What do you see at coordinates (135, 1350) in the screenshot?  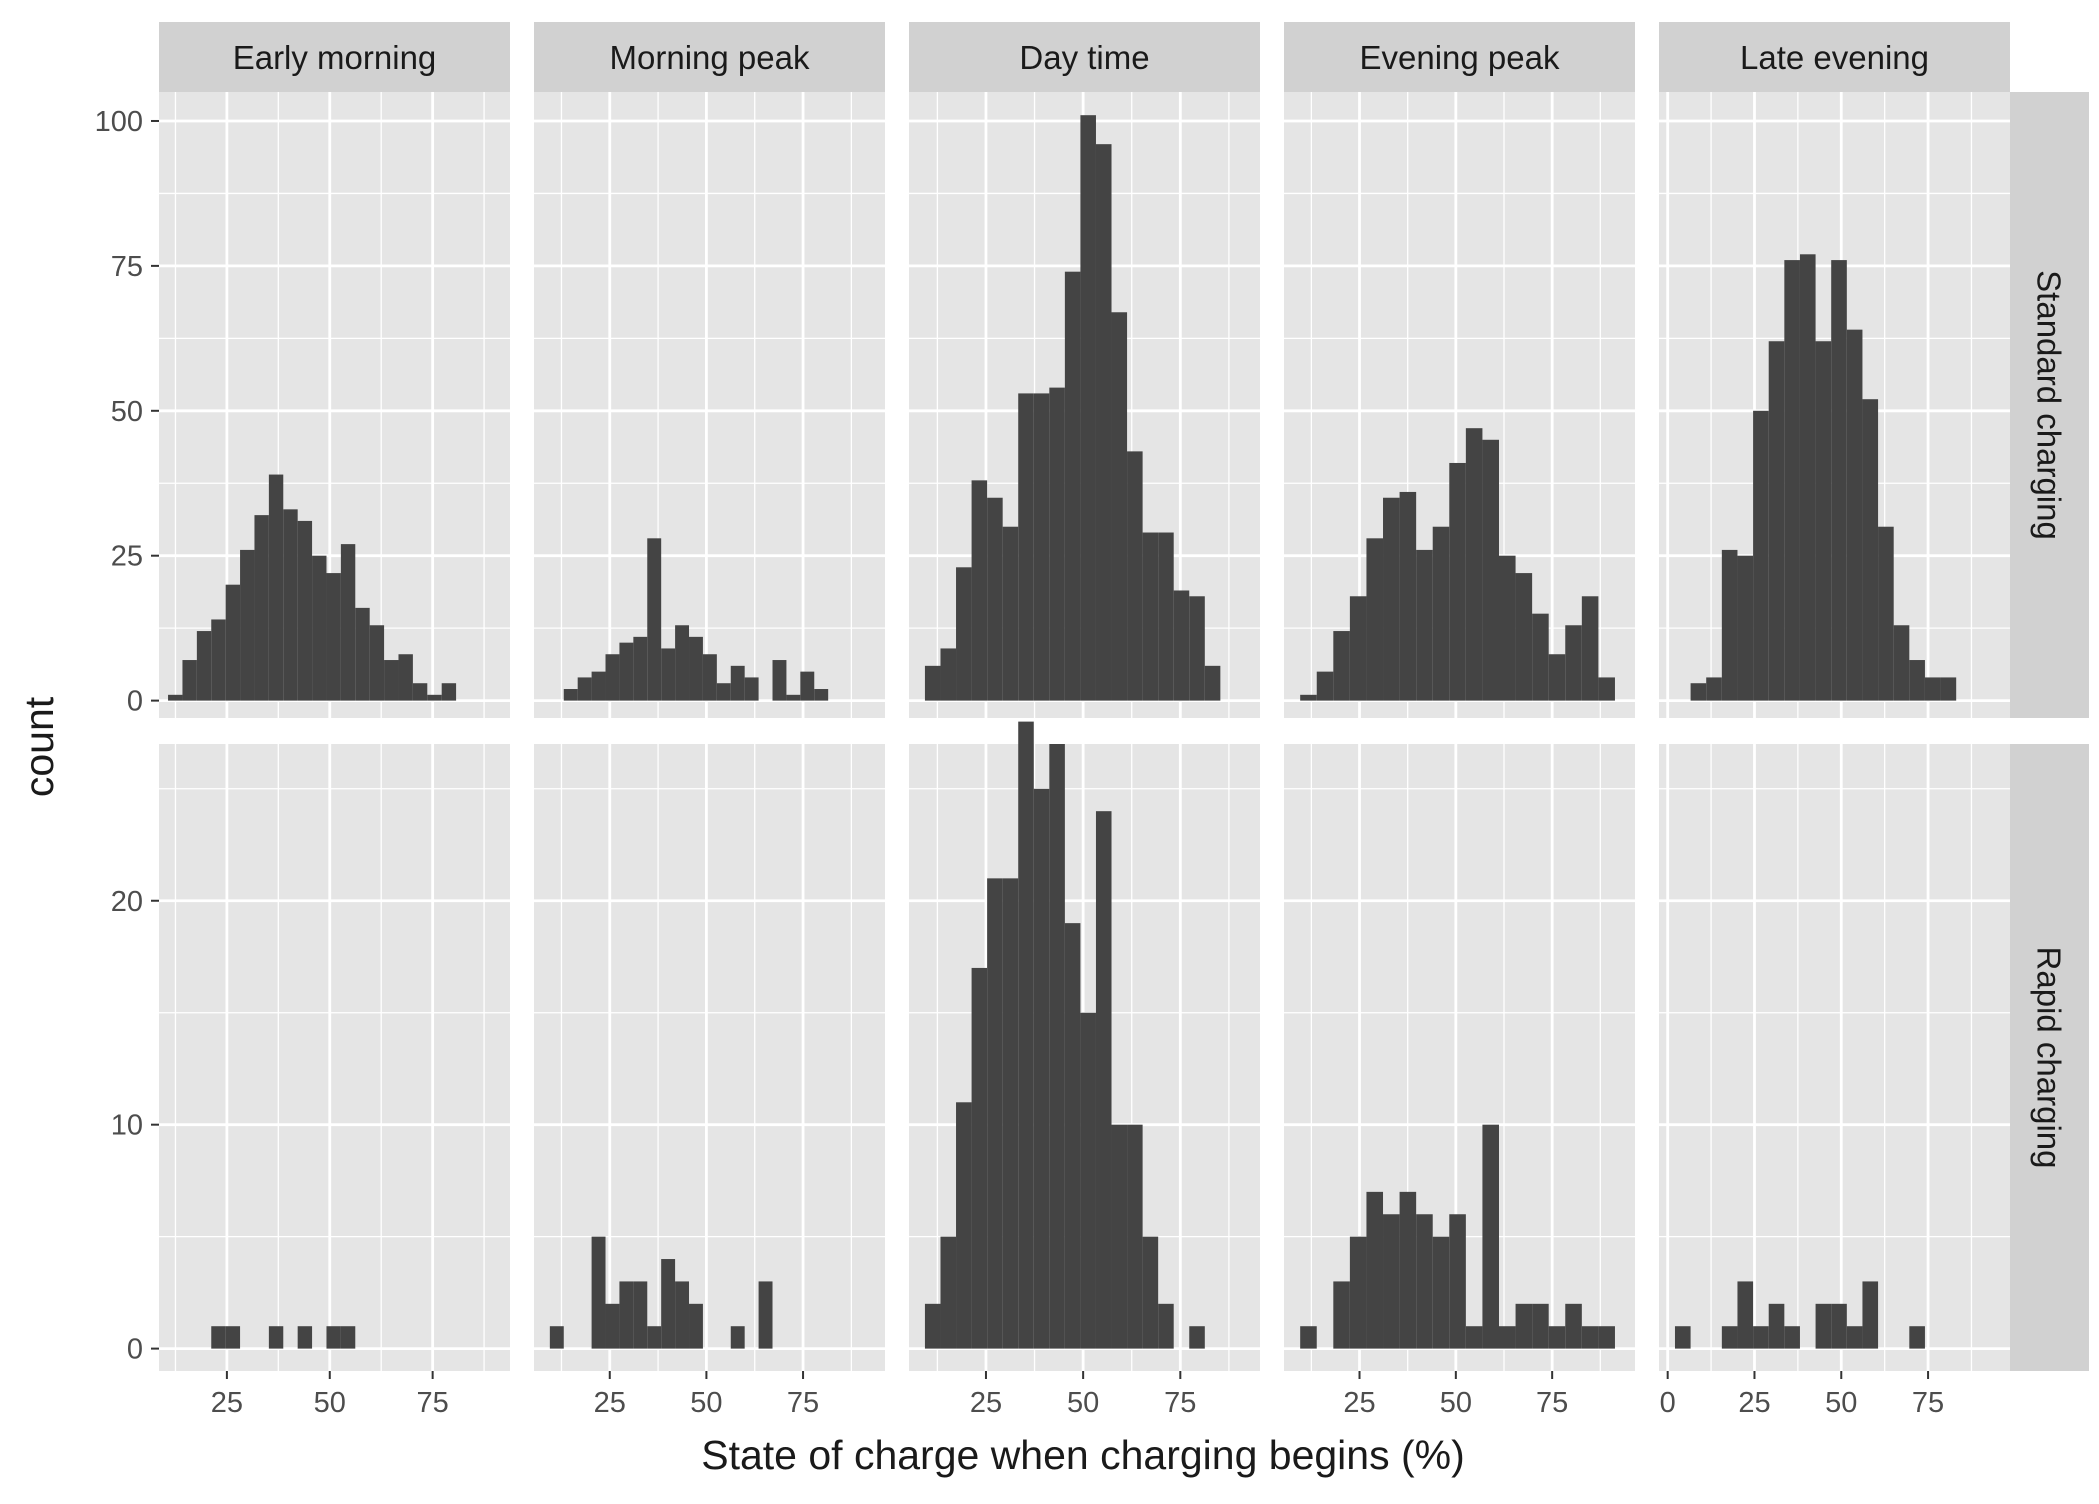 I see `y-tick-label: 0` at bounding box center [135, 1350].